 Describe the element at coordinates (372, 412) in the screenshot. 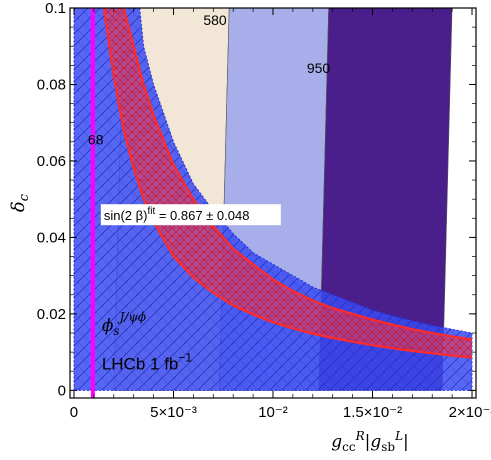

I see `x-tick-label: 1.5×10⁻²` at that location.